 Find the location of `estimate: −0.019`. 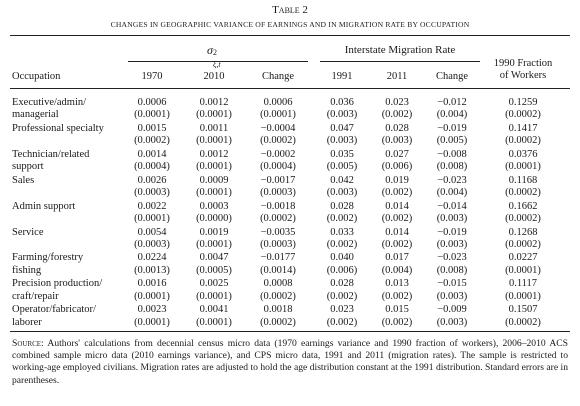

estimate: −0.019 is located at coordinates (452, 128).